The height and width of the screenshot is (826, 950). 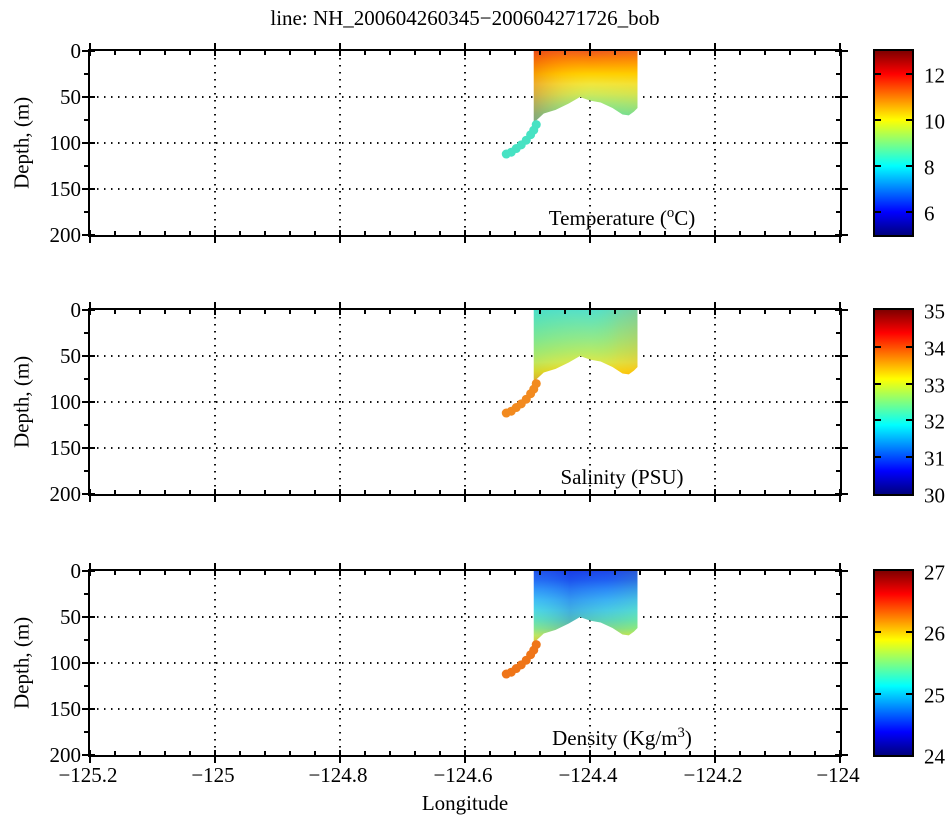 I want to click on colorbar-tick-label: 34, so click(x=934, y=348).